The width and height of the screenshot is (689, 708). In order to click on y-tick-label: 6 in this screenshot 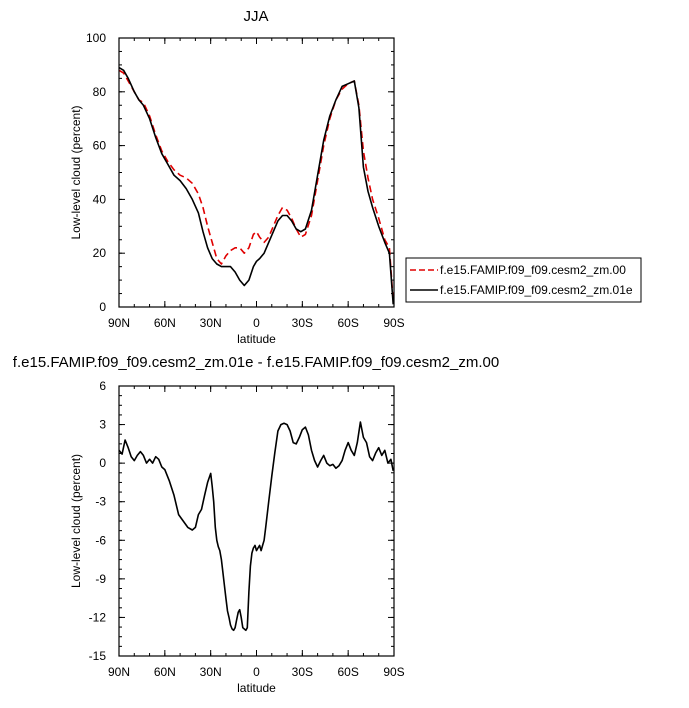, I will do `click(102, 386)`.